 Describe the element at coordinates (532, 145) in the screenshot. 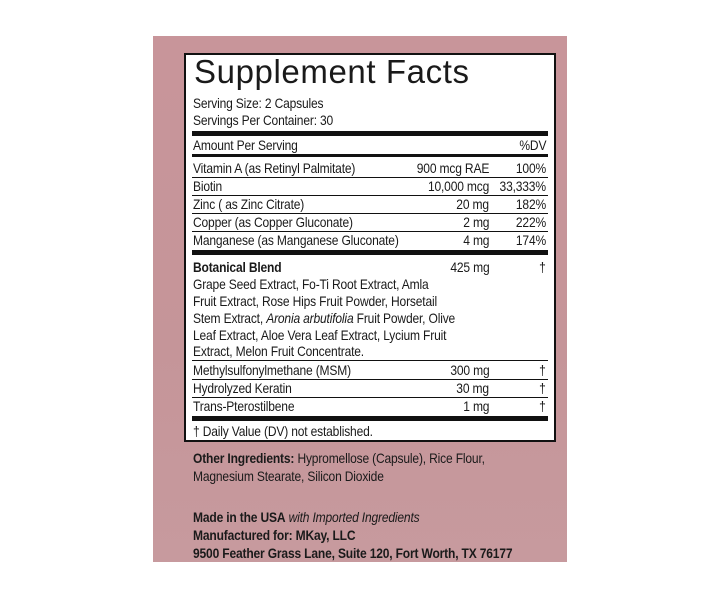

I see `dv-header-label: %DV` at that location.